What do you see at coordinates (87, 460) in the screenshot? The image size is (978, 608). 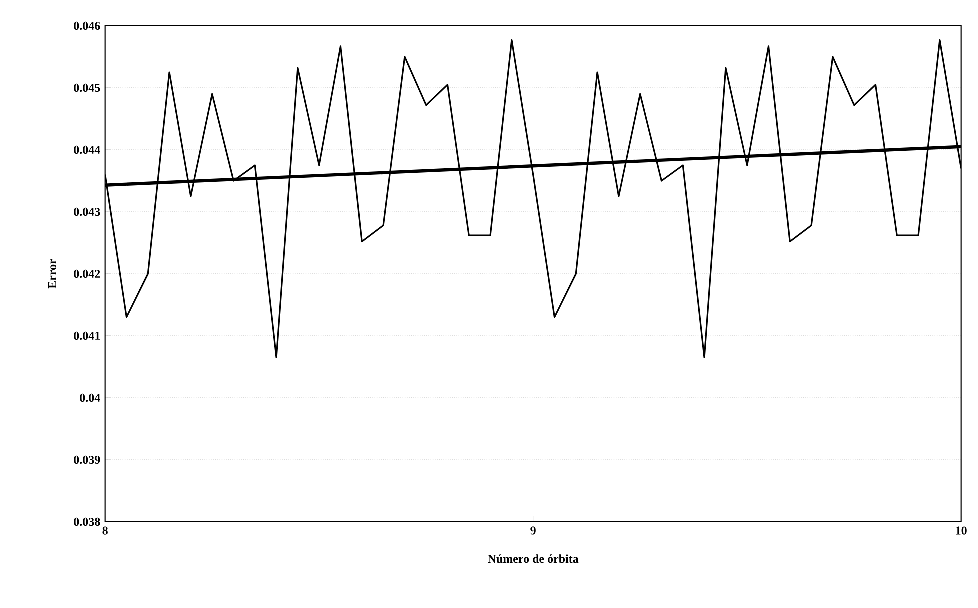 I see `y-tick-label: 0.039` at bounding box center [87, 460].